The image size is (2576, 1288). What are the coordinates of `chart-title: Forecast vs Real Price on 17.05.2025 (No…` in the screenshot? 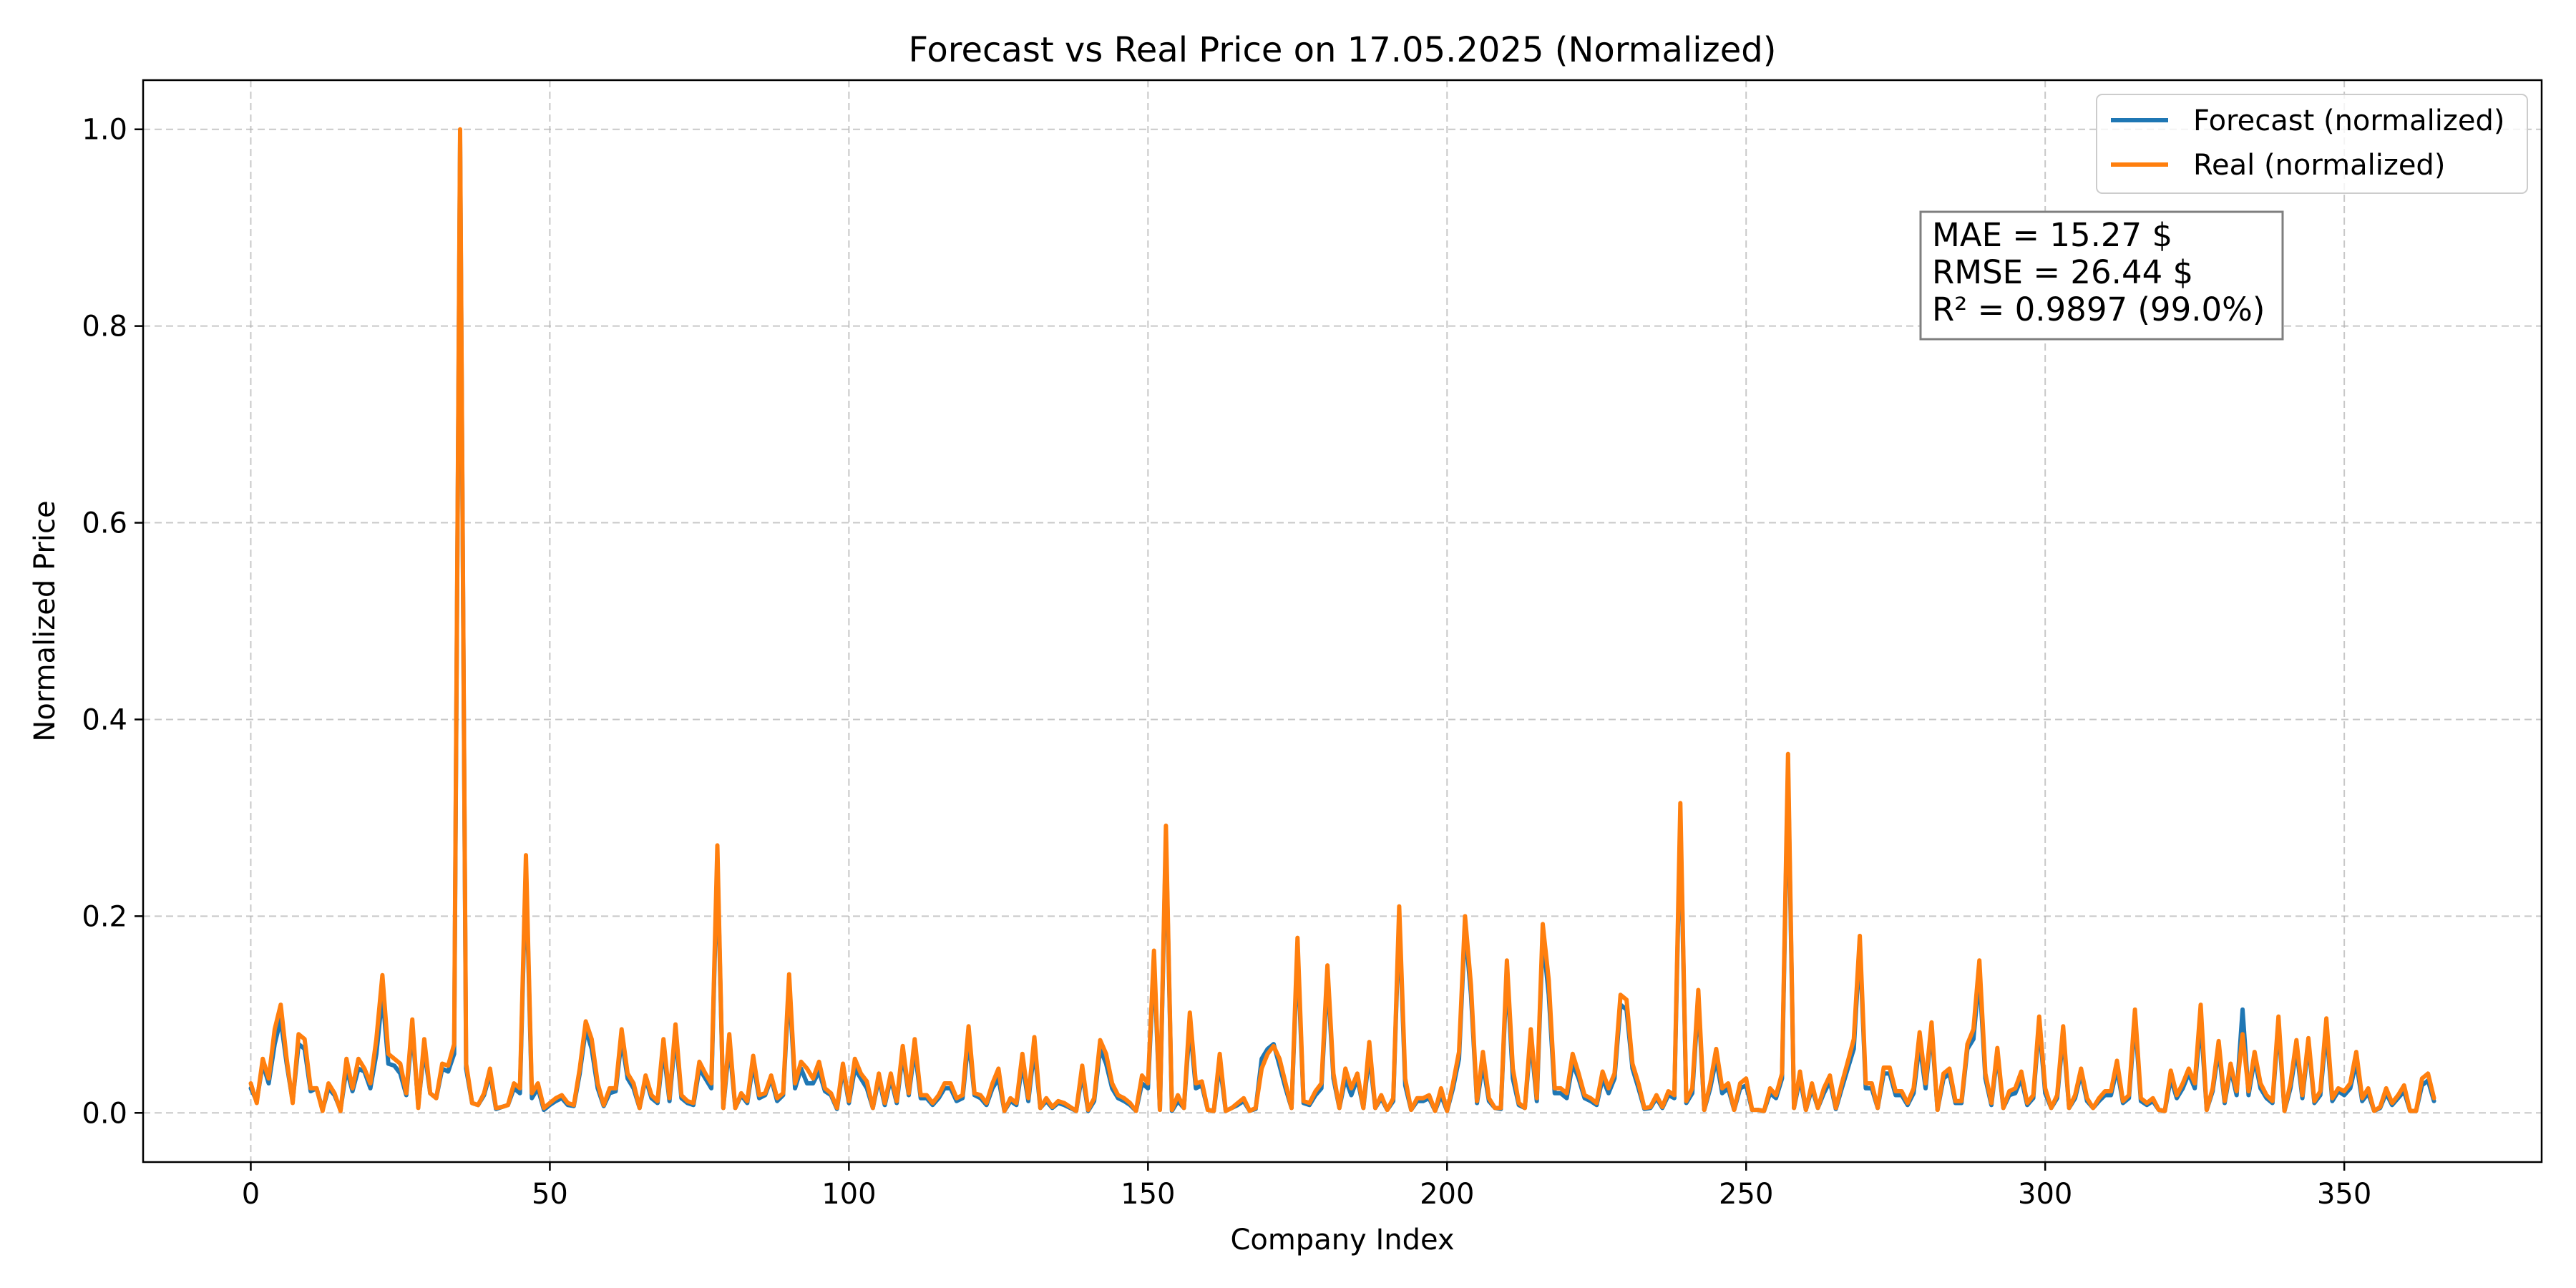 It's located at (1343, 50).